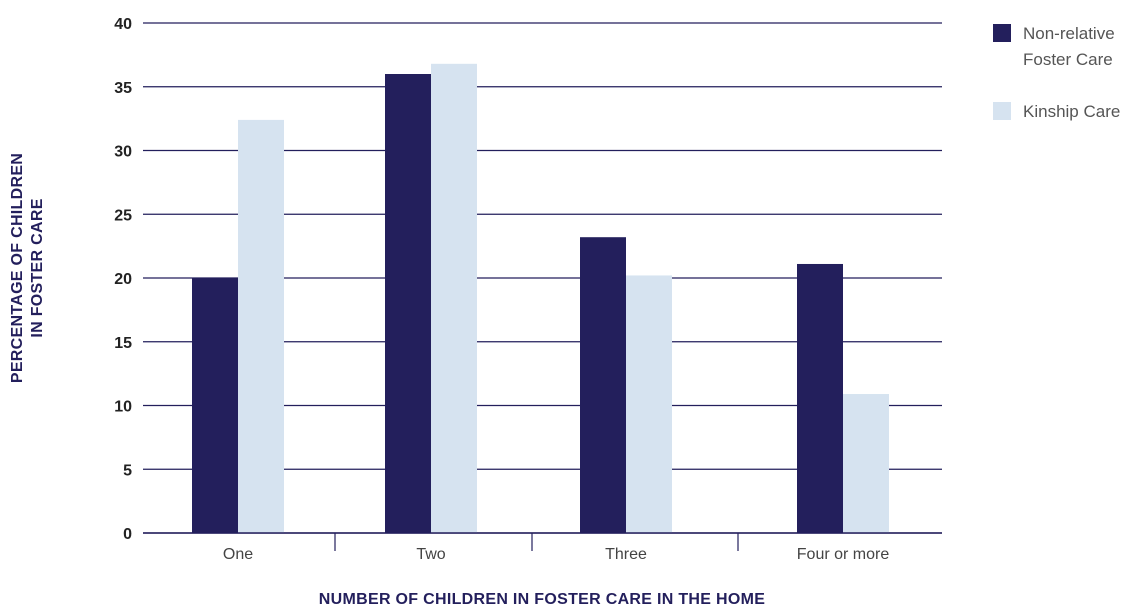  What do you see at coordinates (1002, 111) in the screenshot?
I see `legend-swatch-kinship` at bounding box center [1002, 111].